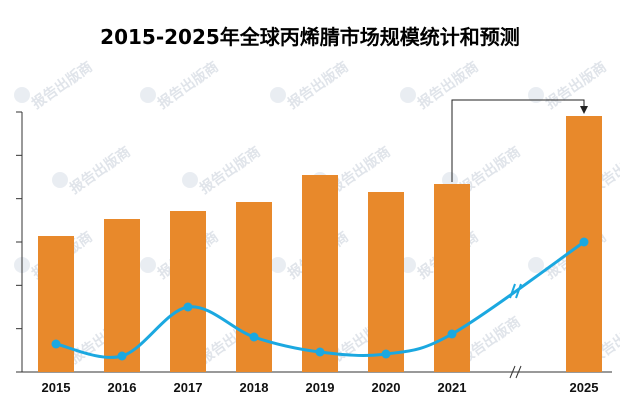 This screenshot has width=620, height=402. I want to click on growth-arrow, so click(518, 140).